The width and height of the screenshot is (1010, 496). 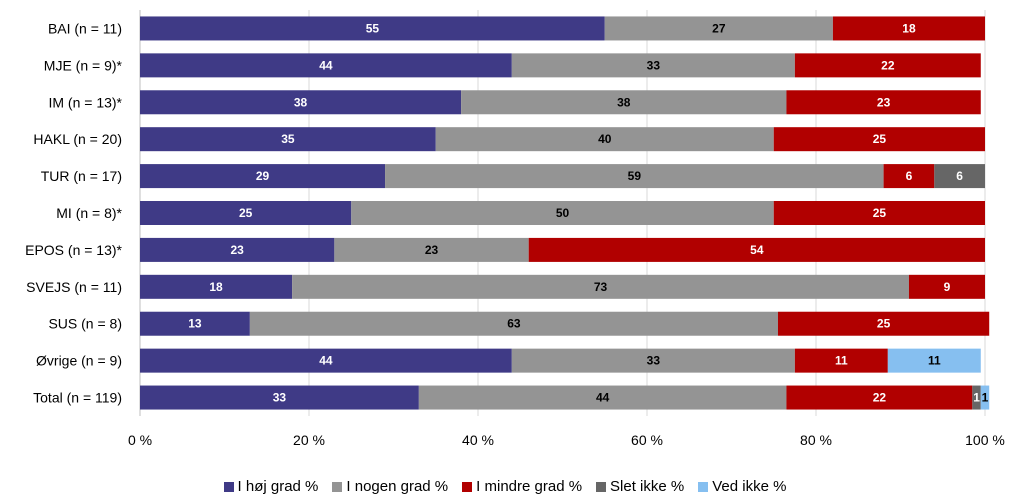 I want to click on data-label: 13, so click(x=195, y=324).